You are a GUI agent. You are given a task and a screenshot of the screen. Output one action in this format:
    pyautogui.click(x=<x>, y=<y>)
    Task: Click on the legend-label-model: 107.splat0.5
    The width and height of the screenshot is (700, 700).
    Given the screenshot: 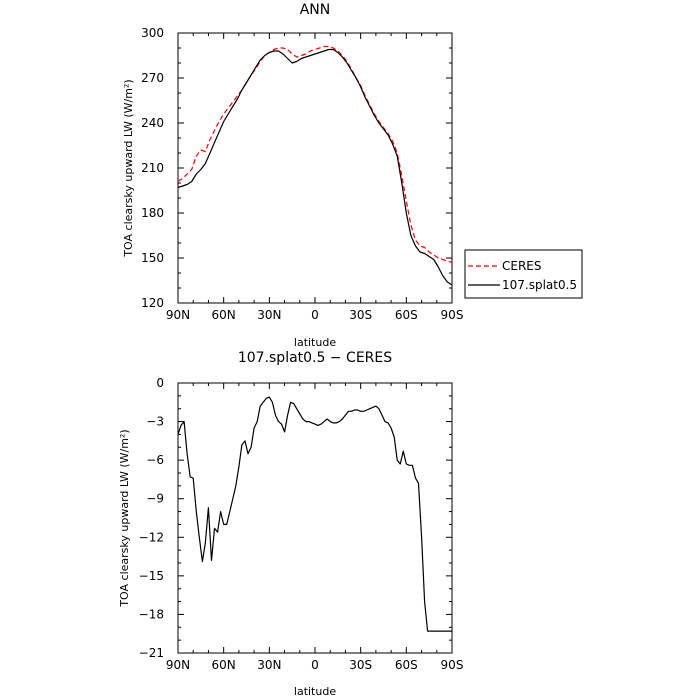 What is the action you would take?
    pyautogui.click(x=539, y=285)
    